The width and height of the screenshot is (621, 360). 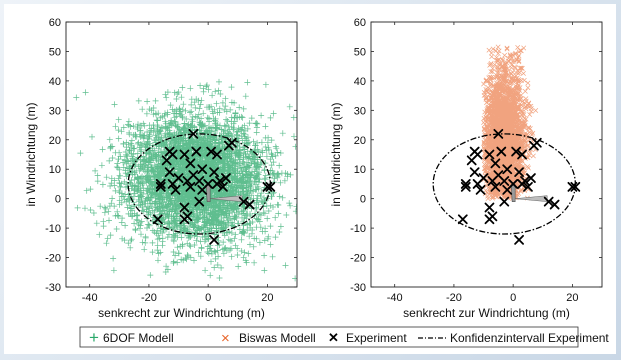 I want to click on legend-item-konfidenz: Konfidenzintervall Experiment, so click(x=513, y=338).